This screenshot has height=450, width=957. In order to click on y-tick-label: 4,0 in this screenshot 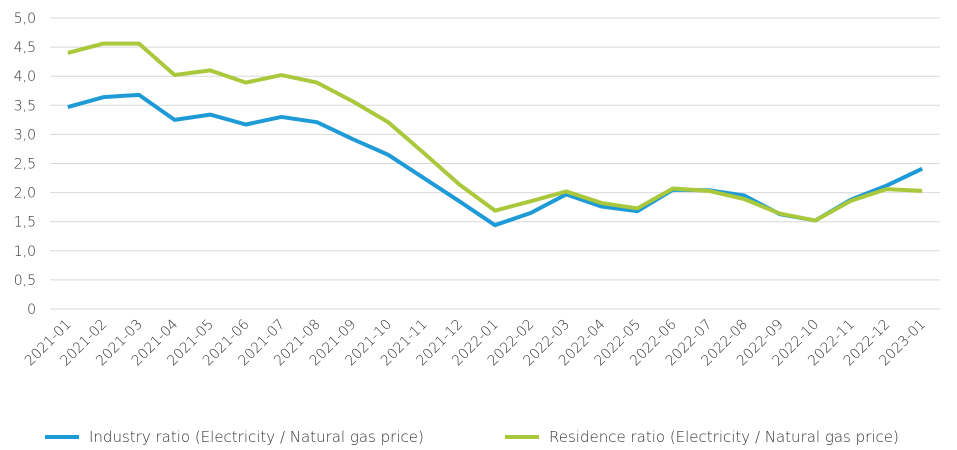, I will do `click(25, 77)`.